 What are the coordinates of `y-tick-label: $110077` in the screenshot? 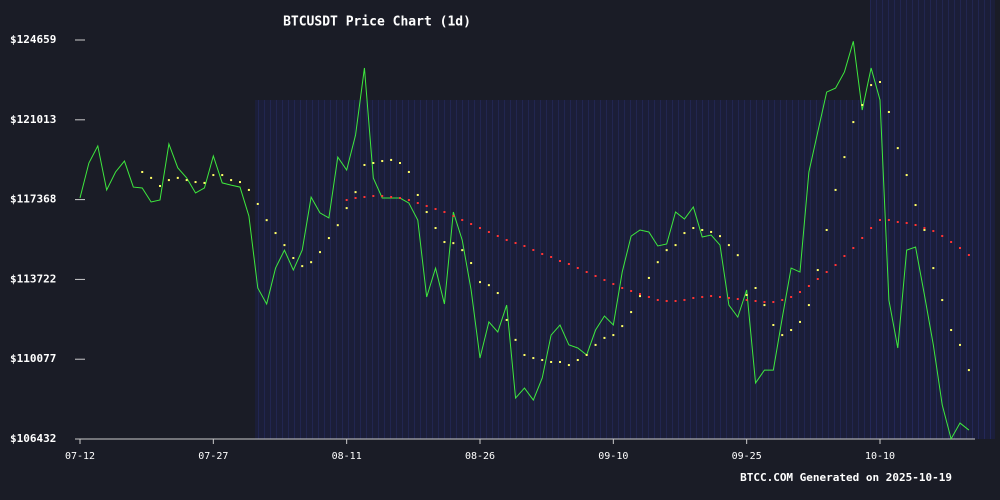 It's located at (33, 358).